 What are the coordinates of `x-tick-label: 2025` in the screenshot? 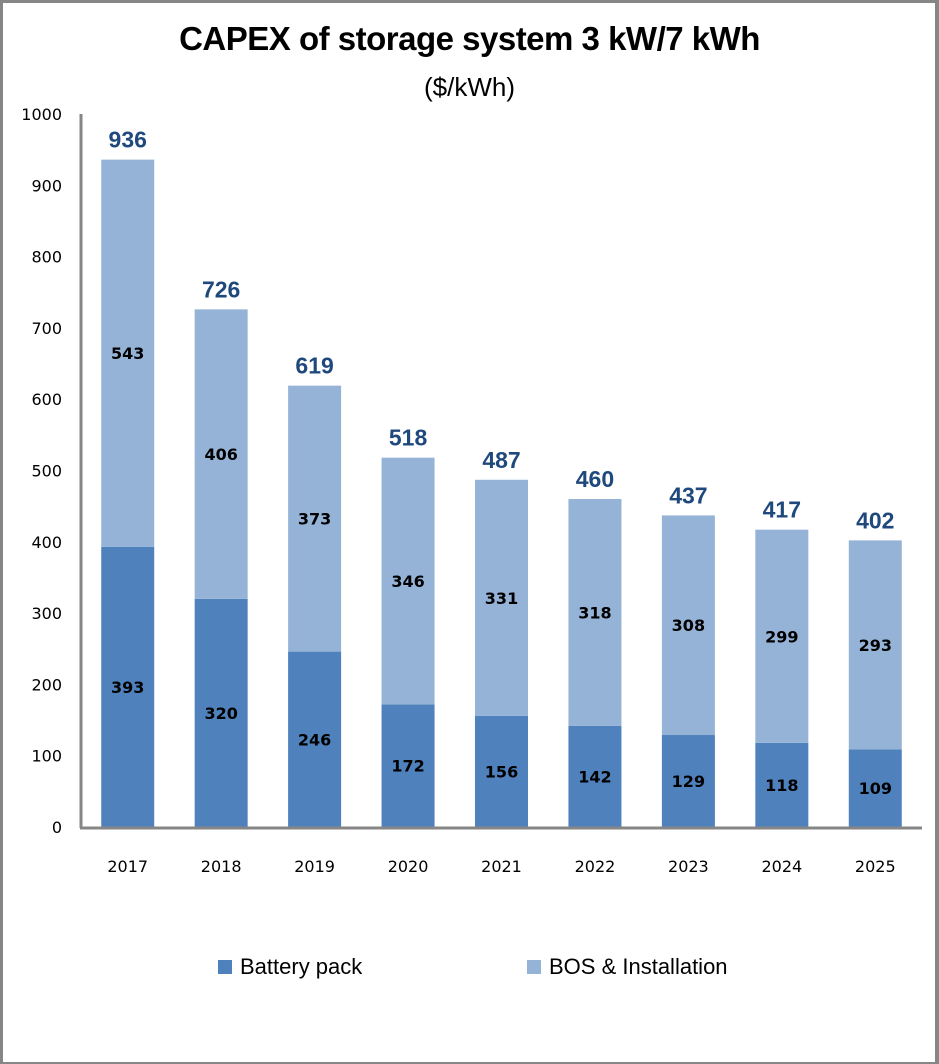 It's located at (875, 866).